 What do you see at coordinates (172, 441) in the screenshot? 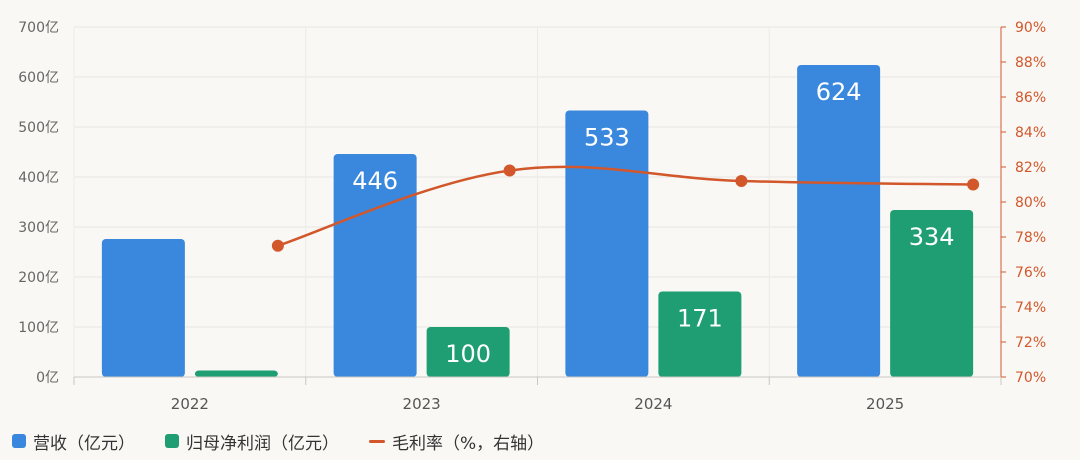
I see `legend-swatch-net-profit` at bounding box center [172, 441].